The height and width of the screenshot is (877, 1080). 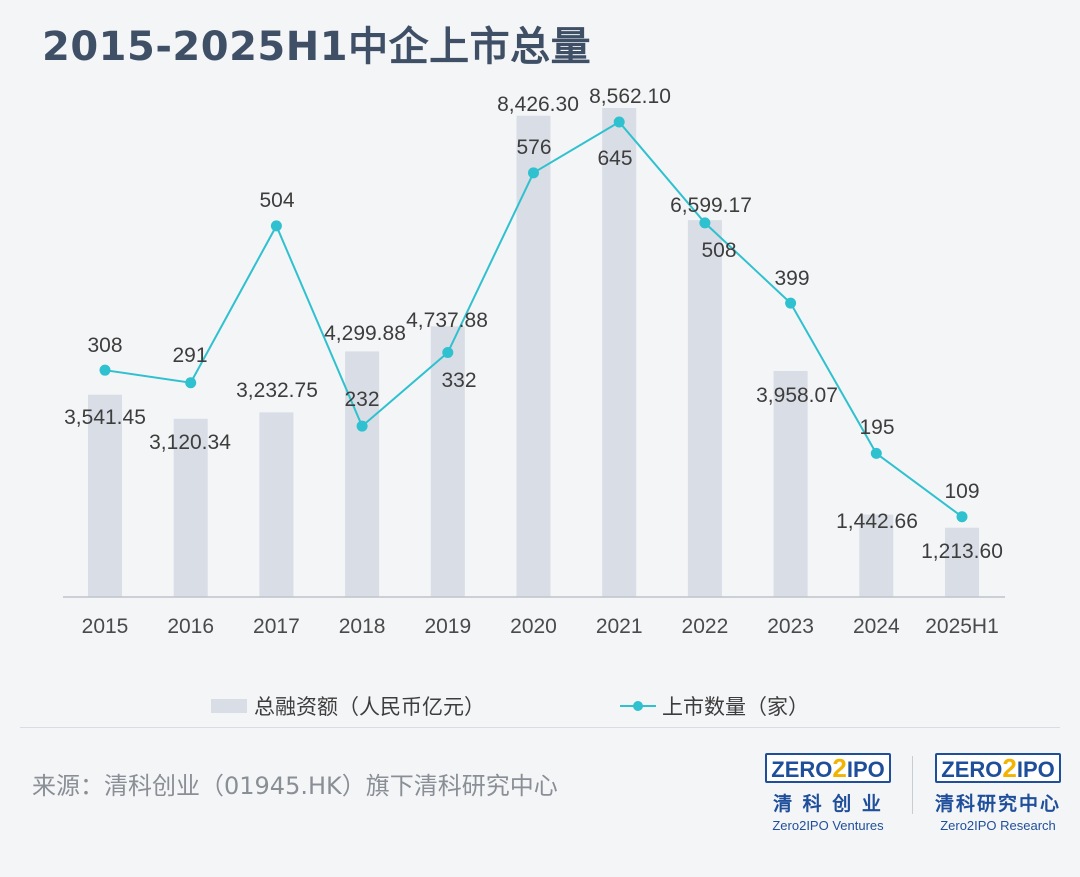 What do you see at coordinates (540, 727) in the screenshot?
I see `footer-divider` at bounding box center [540, 727].